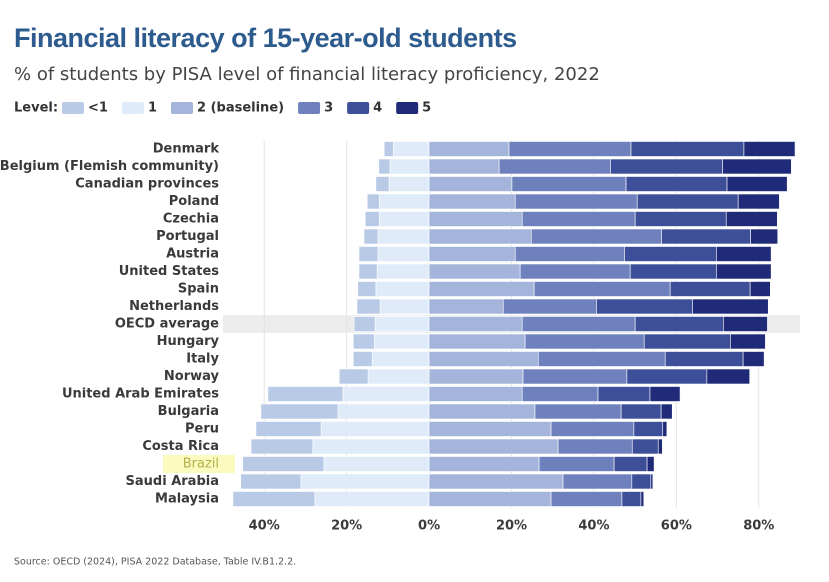  I want to click on category-label: Belgium (Flemish community), so click(109, 166).